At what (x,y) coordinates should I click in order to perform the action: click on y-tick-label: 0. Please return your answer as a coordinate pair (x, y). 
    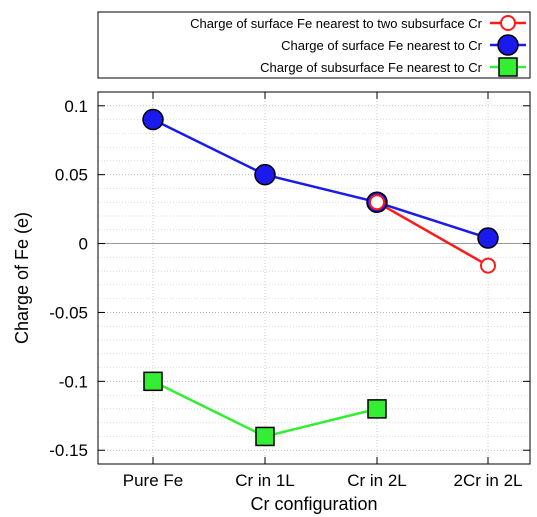
    Looking at the image, I should click on (83, 244).